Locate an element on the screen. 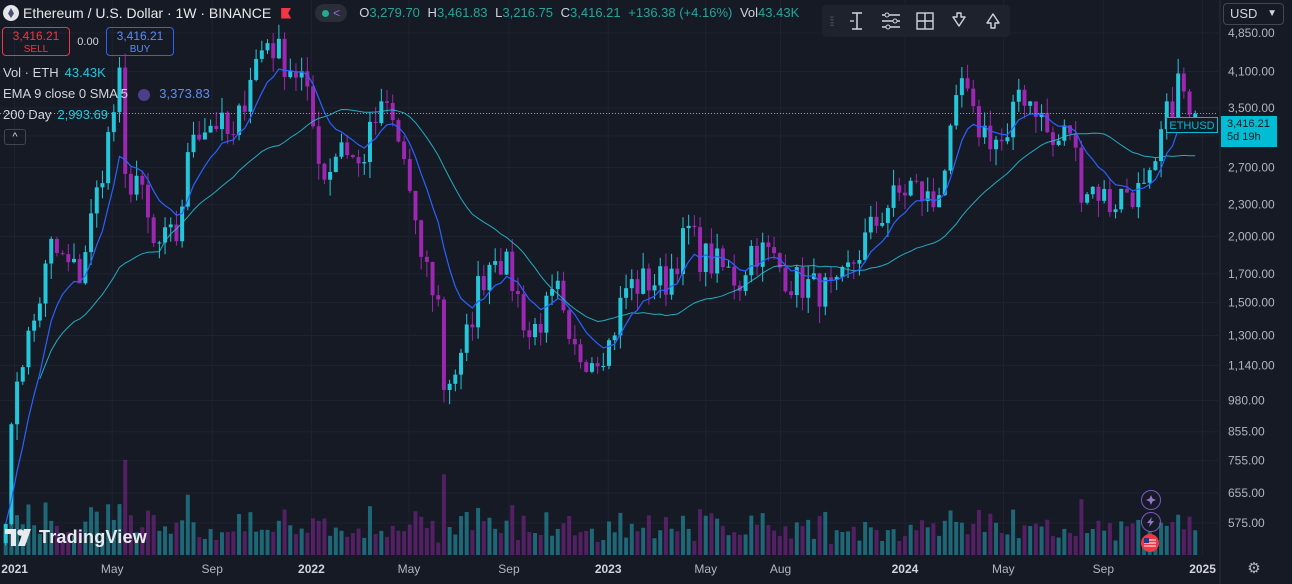  indicator-ma200: 200 Day 2,993.69 is located at coordinates (56, 114).